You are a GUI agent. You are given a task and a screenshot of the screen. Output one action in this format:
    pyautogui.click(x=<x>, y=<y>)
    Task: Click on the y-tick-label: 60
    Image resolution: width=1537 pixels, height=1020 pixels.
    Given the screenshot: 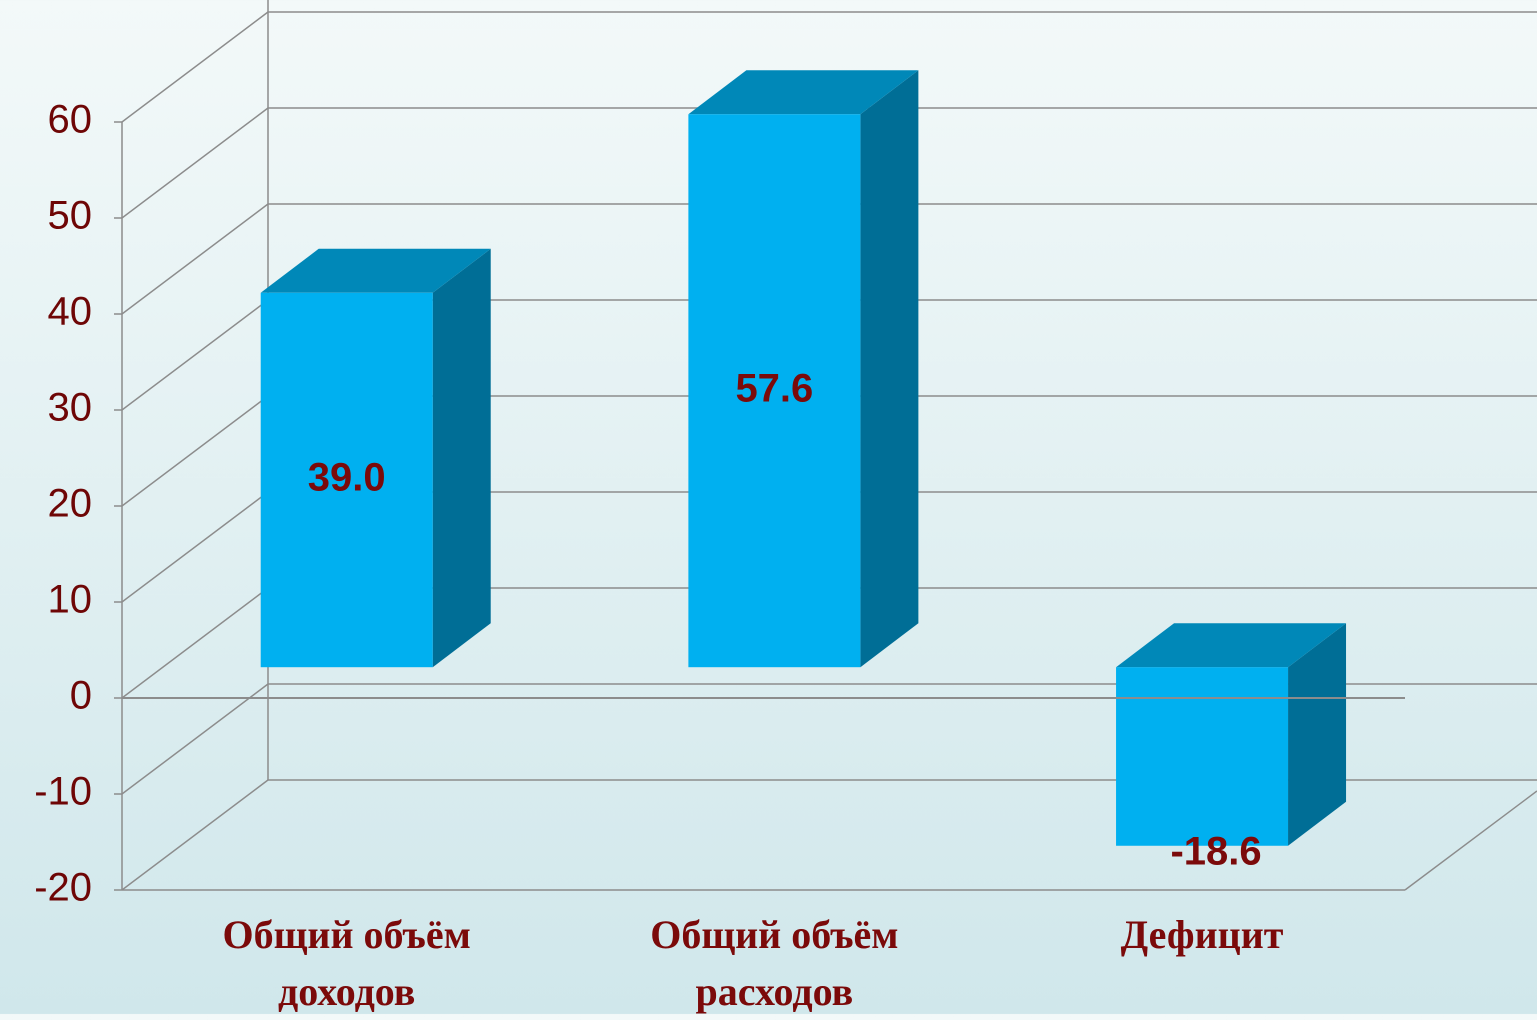 What is the action you would take?
    pyautogui.click(x=70, y=120)
    